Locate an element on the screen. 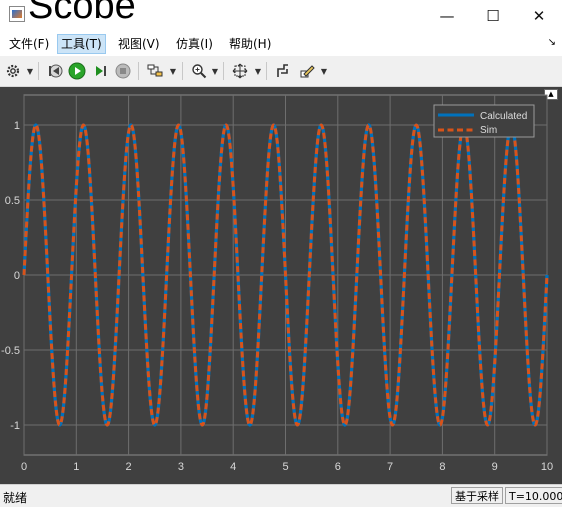 The image size is (562, 507). maximize-button: ☐ is located at coordinates (493, 16).